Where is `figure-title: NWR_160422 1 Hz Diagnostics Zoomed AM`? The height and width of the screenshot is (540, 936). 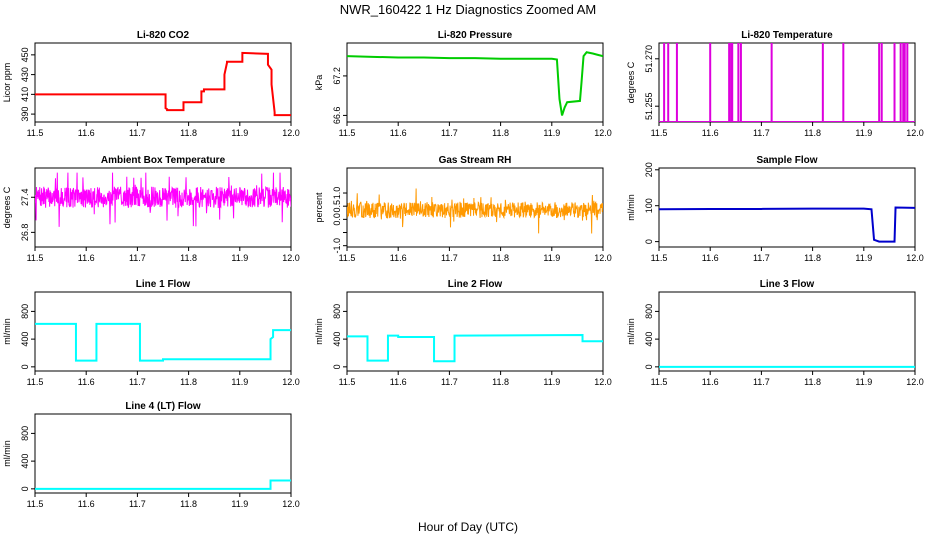 figure-title: NWR_160422 1 Hz Diagnostics Zoomed AM is located at coordinates (468, 9).